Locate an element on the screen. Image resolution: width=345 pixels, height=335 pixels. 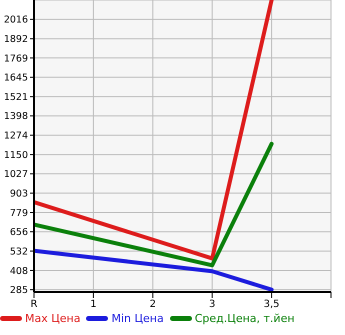
y-tick-label: 1398 is located at coordinates (16, 116).